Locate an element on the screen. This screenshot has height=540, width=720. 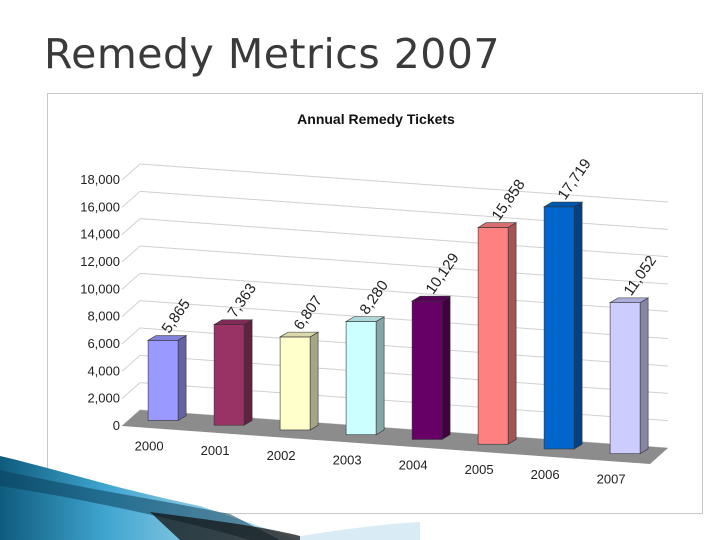
x-tick-label: 2000 is located at coordinates (149, 445).